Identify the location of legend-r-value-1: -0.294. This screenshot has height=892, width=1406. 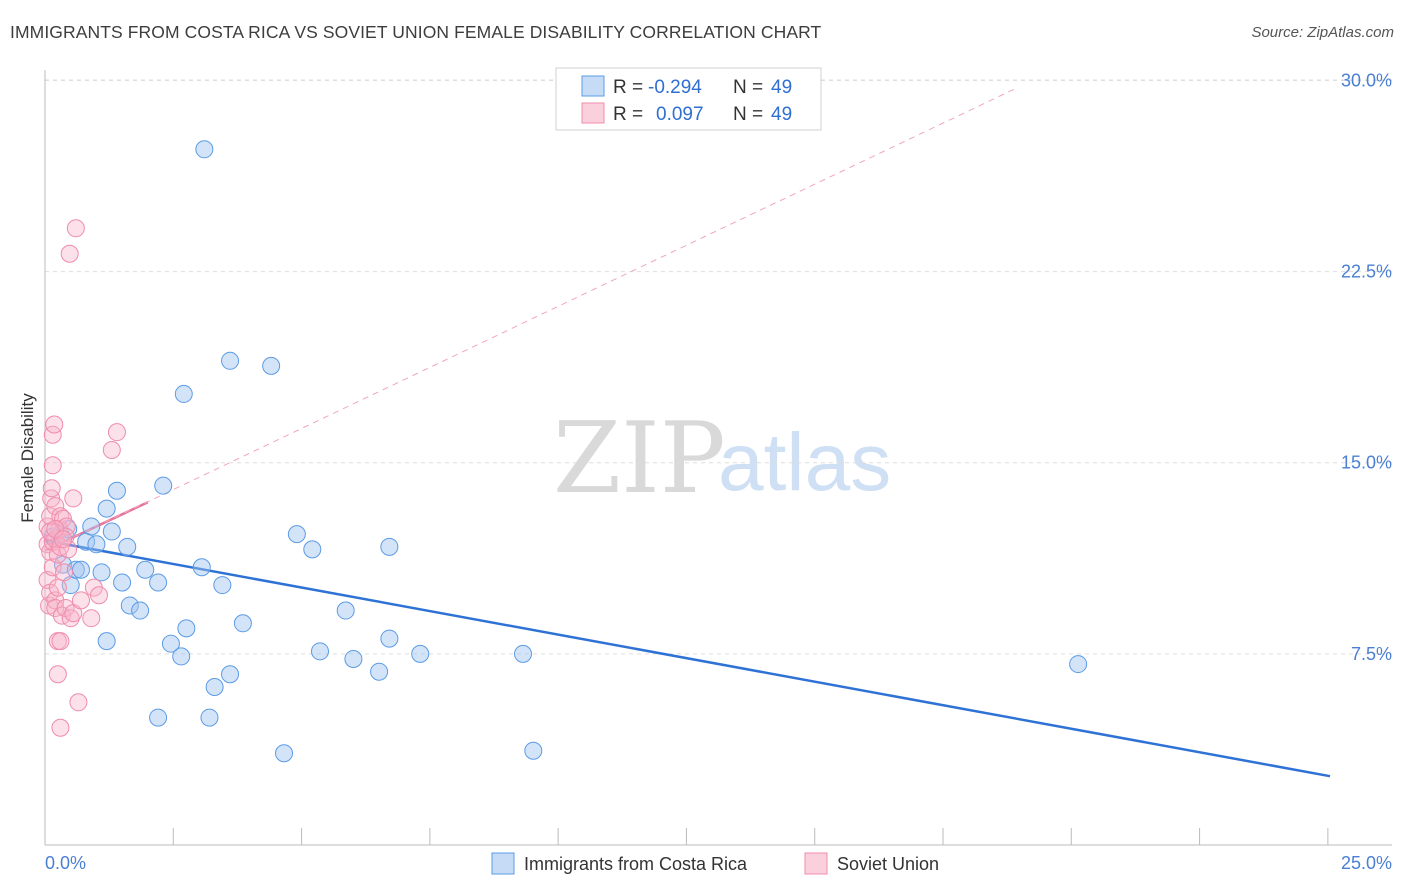
(675, 87).